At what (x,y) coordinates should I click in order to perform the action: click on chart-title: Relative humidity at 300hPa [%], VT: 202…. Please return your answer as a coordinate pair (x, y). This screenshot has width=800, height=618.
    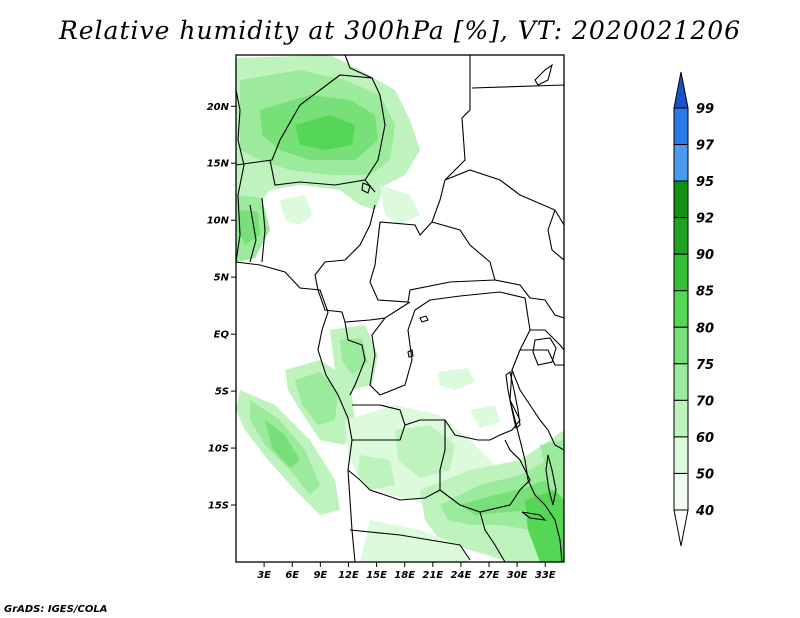
    Looking at the image, I should click on (400, 30).